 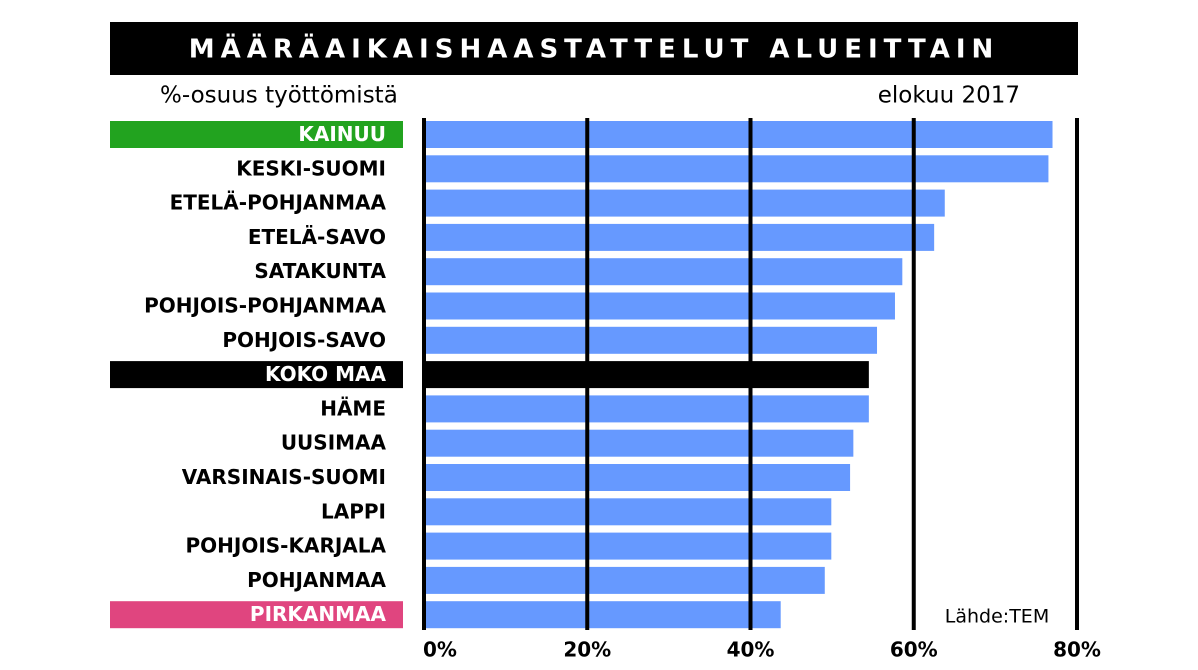 What do you see at coordinates (353, 511) in the screenshot?
I see `category-label: LAPPI` at bounding box center [353, 511].